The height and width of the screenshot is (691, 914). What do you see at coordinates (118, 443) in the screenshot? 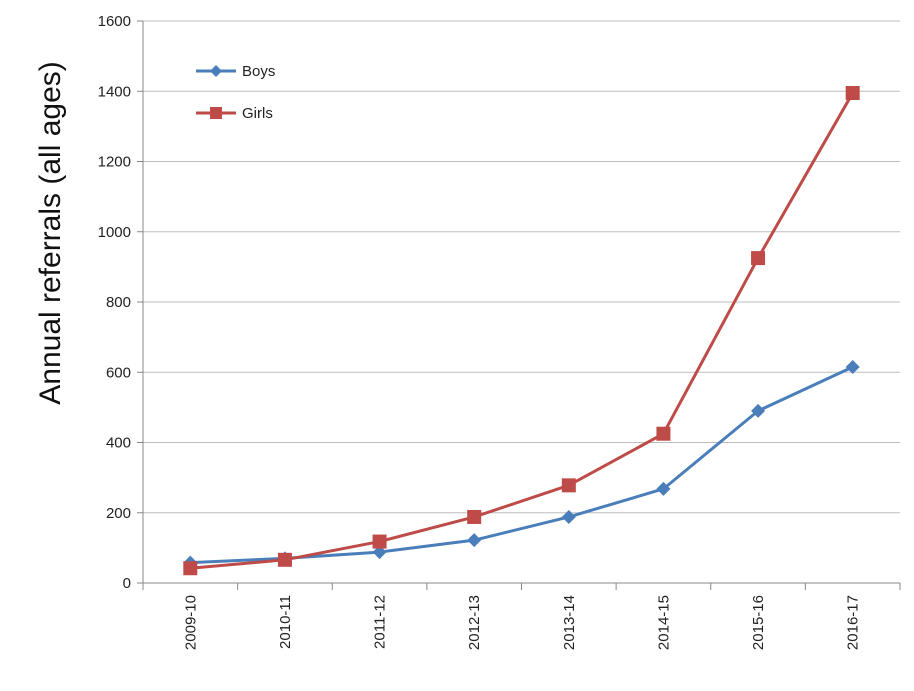
I see `y-tick-label: 400` at bounding box center [118, 443].